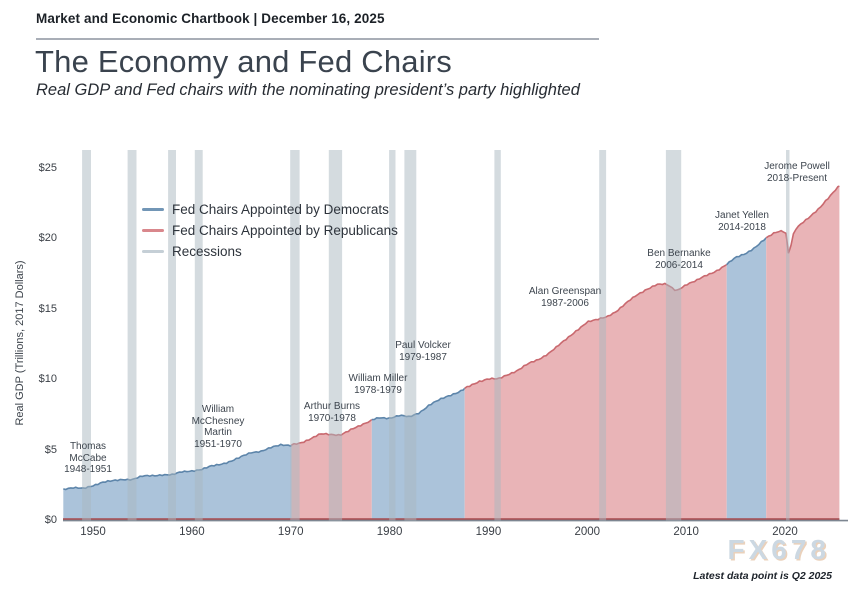 The width and height of the screenshot is (851, 590). Describe the element at coordinates (285, 230) in the screenshot. I see `legend-label: Fed Chairs Appointed by Republicans` at that location.